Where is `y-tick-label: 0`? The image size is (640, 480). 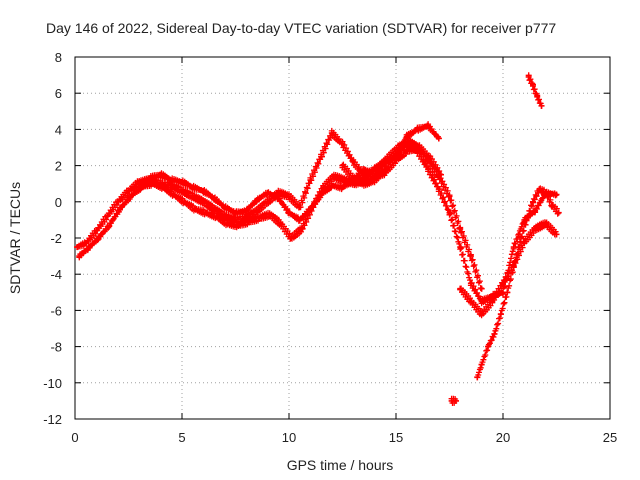 y-tick-label: 0 is located at coordinates (58, 202).